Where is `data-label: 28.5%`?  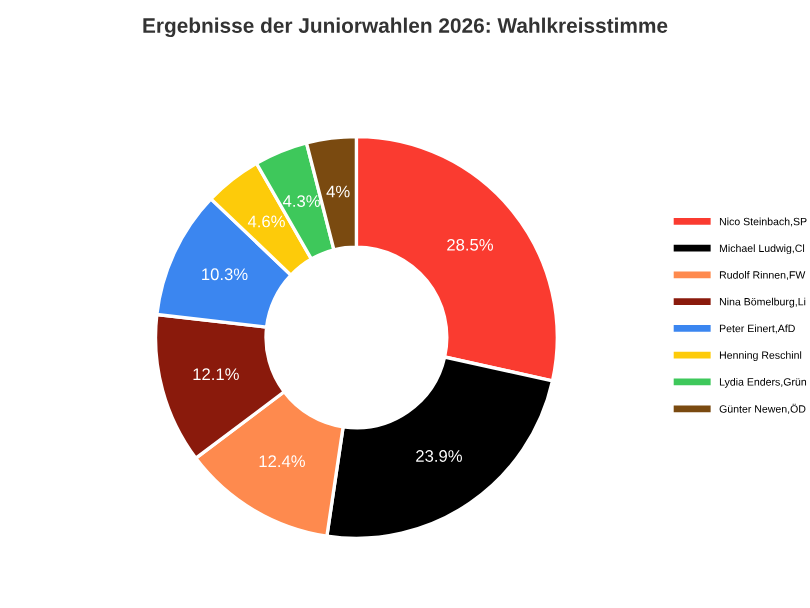 data-label: 28.5% is located at coordinates (470, 244).